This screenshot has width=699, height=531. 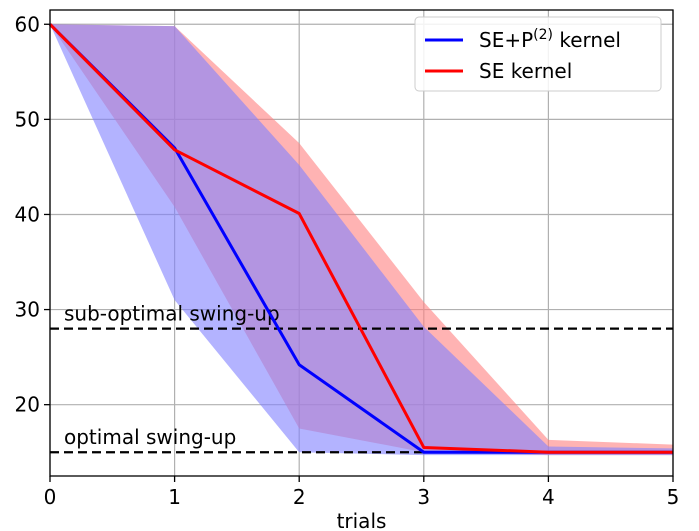 What do you see at coordinates (172, 314) in the screenshot?
I see `reference-line-label: sub-optimal swing-up` at bounding box center [172, 314].